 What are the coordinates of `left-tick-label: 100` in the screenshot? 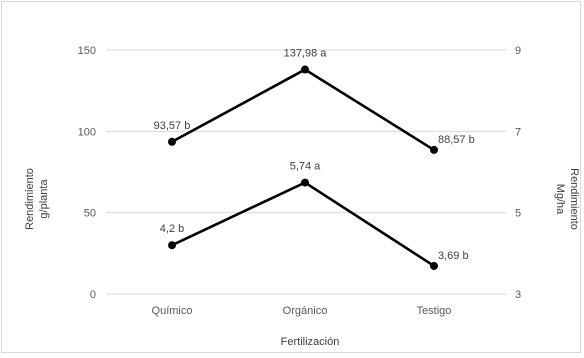 It's located at (87, 132).